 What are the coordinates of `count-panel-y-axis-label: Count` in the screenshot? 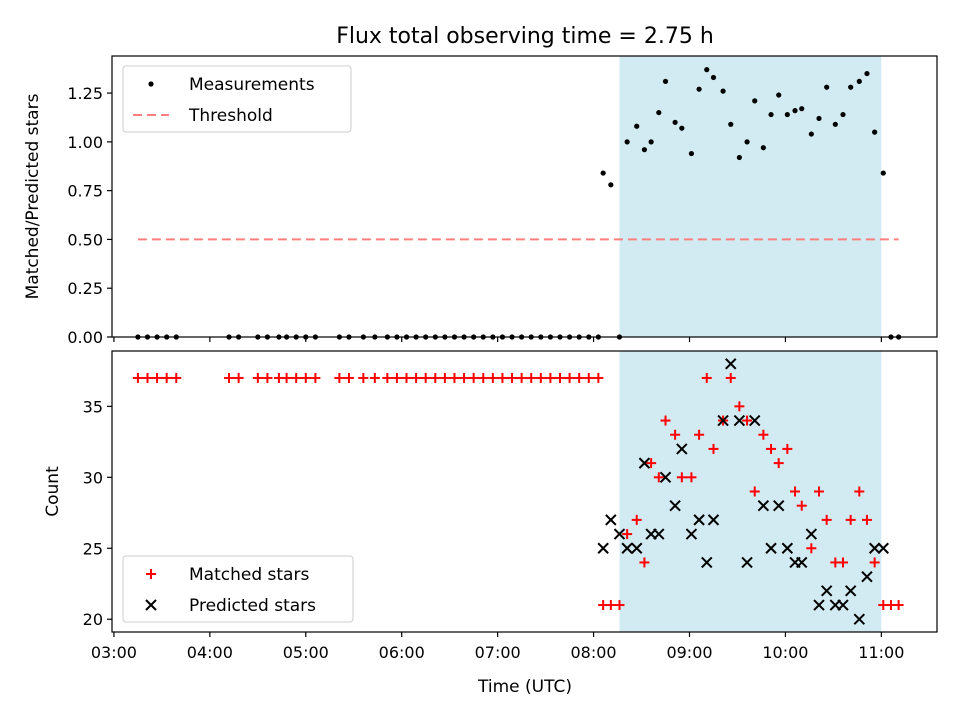 It's located at (53, 491).